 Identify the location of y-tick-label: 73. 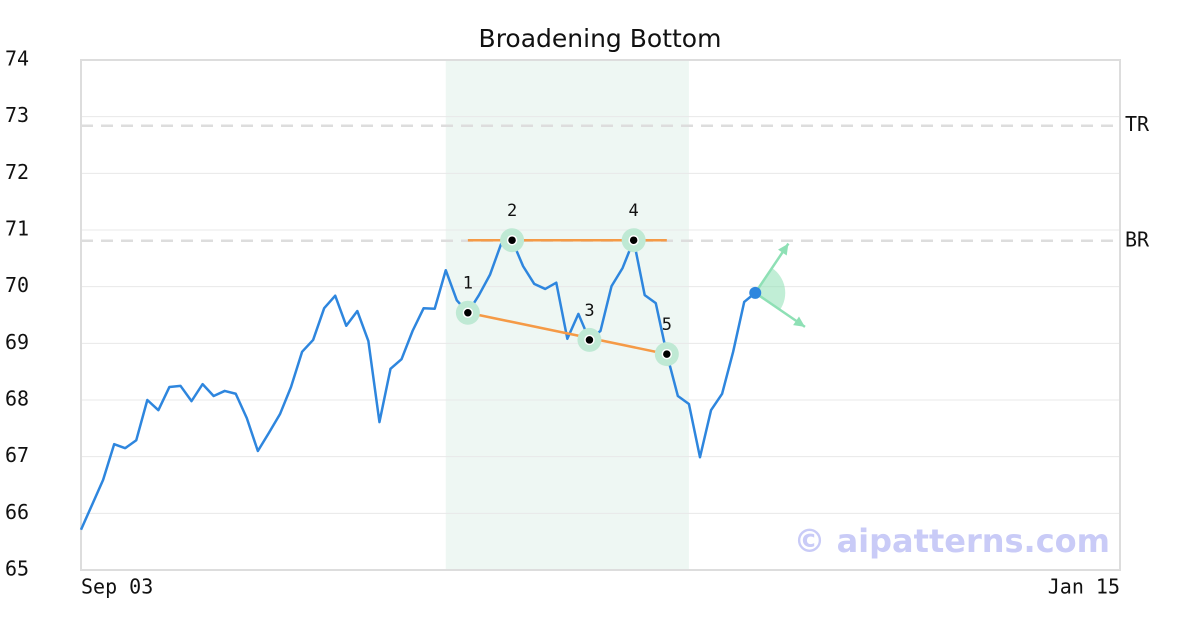
(17, 115).